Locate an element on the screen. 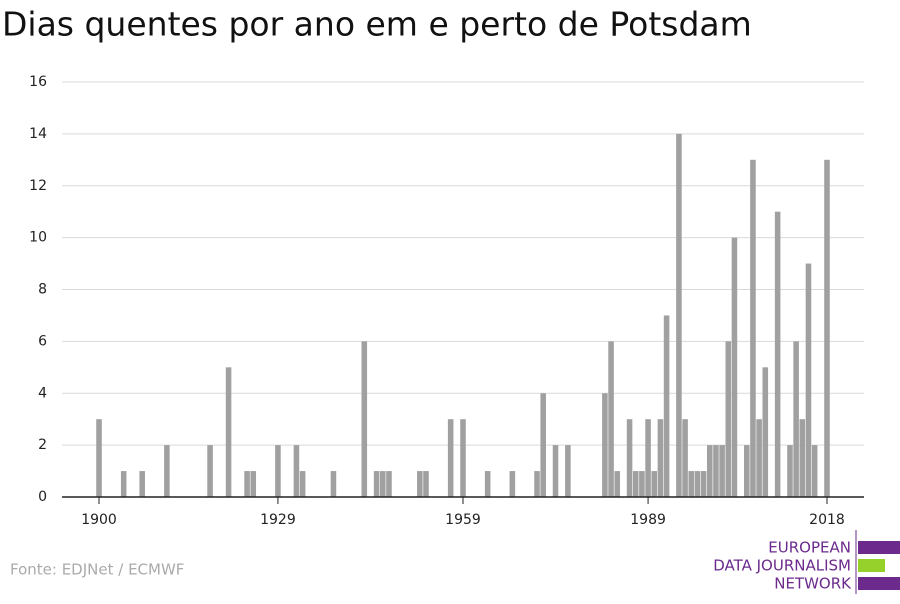 The image size is (900, 604). x-tick-label: 1959 is located at coordinates (463, 520).